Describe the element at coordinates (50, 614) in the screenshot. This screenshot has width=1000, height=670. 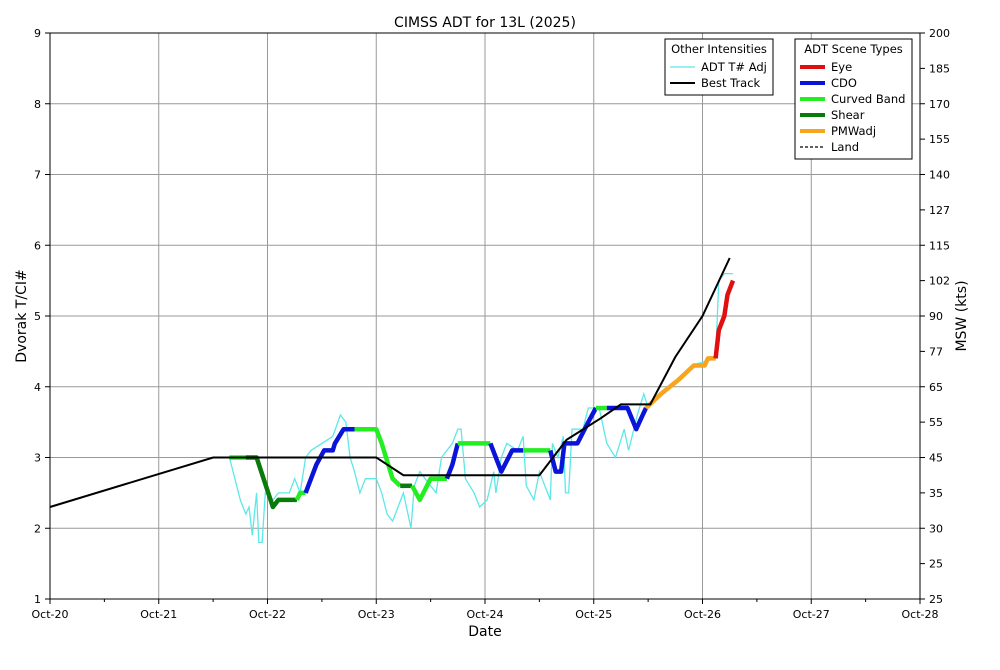
I see `x-tick-label: Oct-20` at that location.